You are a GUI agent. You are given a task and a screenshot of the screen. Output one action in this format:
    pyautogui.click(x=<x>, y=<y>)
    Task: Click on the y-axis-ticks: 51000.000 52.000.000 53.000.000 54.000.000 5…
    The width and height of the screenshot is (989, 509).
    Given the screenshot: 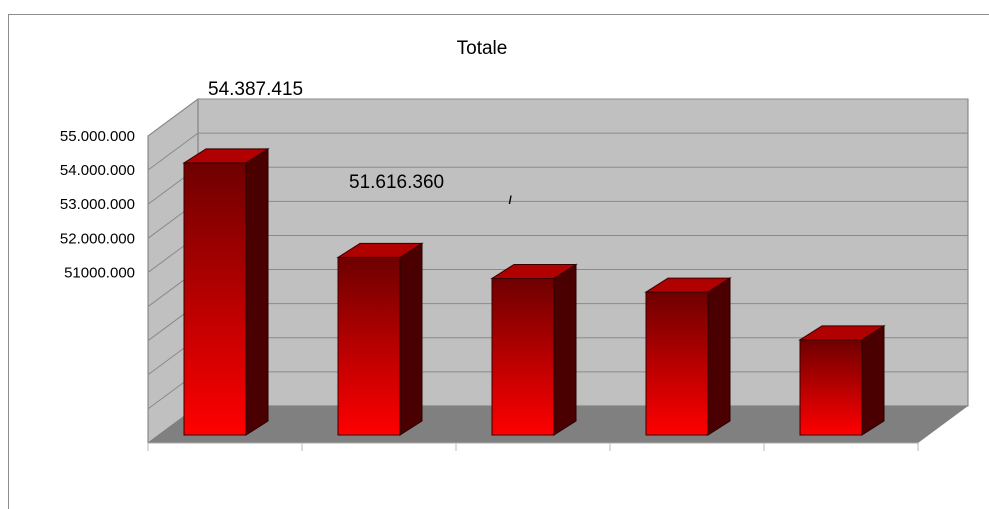 What is the action you would take?
    pyautogui.click(x=97, y=204)
    